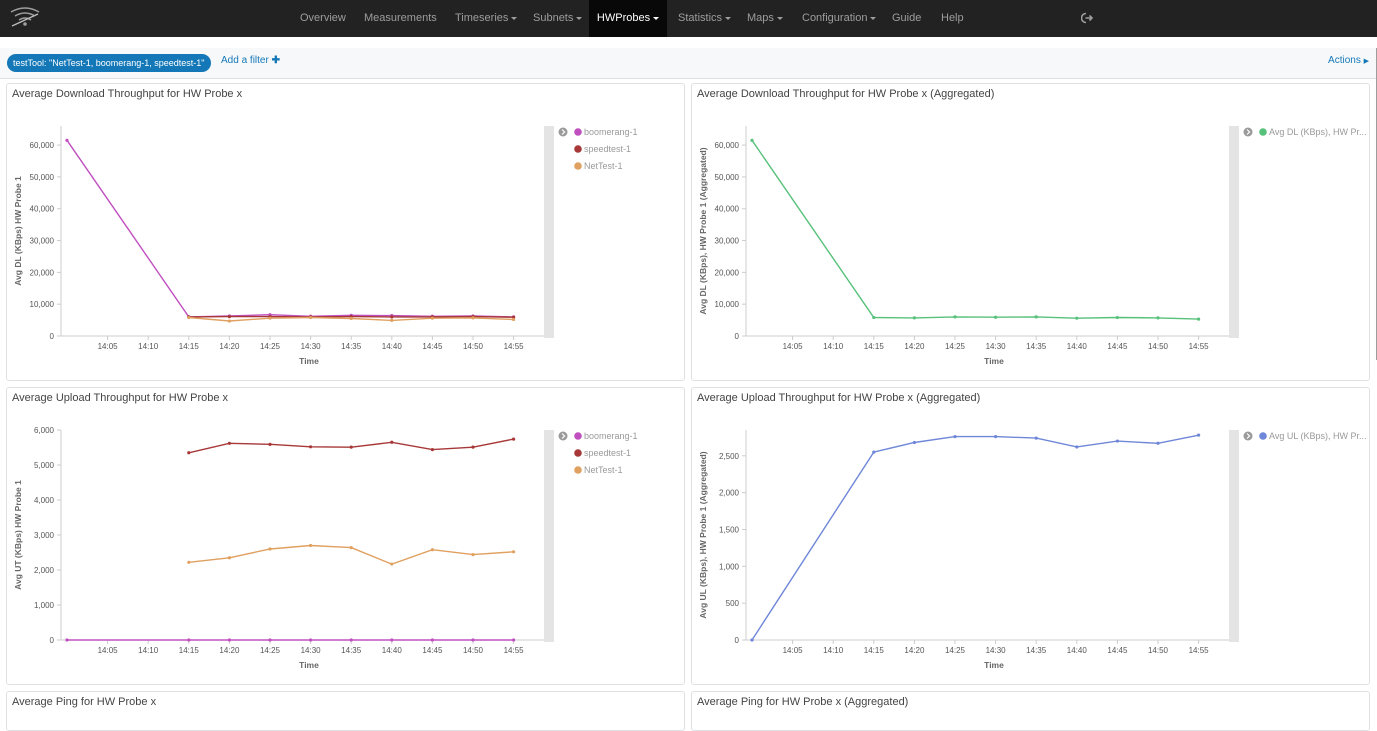 The image size is (1377, 731). I want to click on panel-ping: Average Ping for HW Probe x, so click(345, 711).